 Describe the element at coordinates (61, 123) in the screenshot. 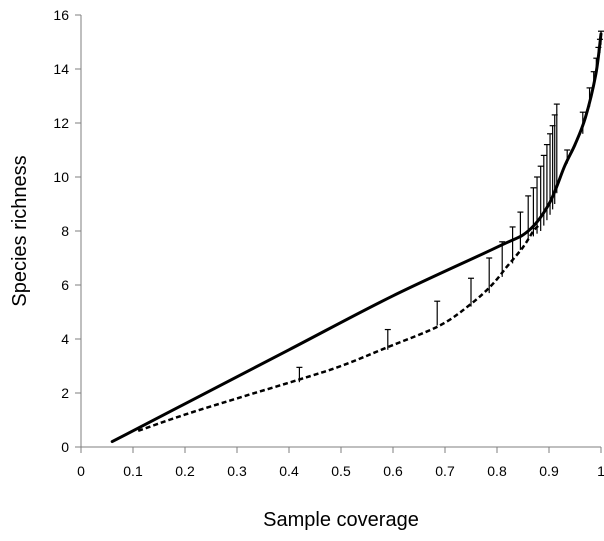

I see `y-tick-label: 12` at that location.